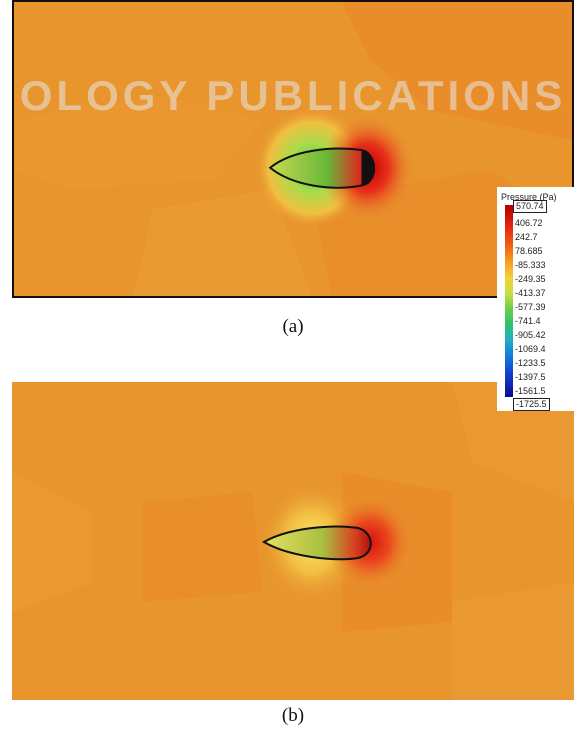 This screenshot has height=734, width=586. Describe the element at coordinates (530, 293) in the screenshot. I see `legend-label: -413.37` at that location.